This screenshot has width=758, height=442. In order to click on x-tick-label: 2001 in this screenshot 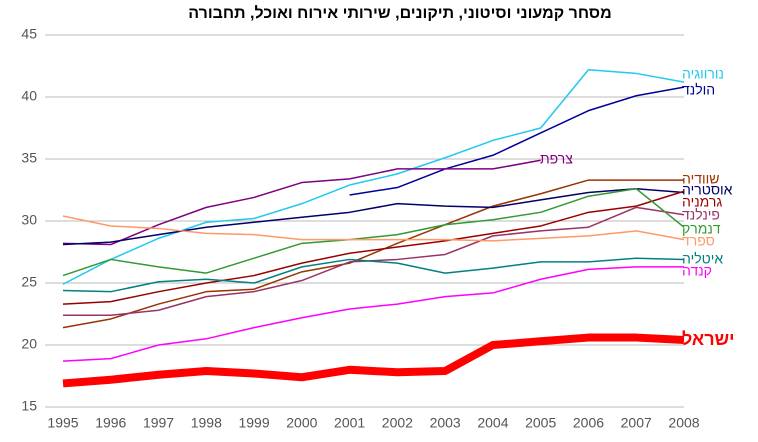, I will do `click(349, 423)`.